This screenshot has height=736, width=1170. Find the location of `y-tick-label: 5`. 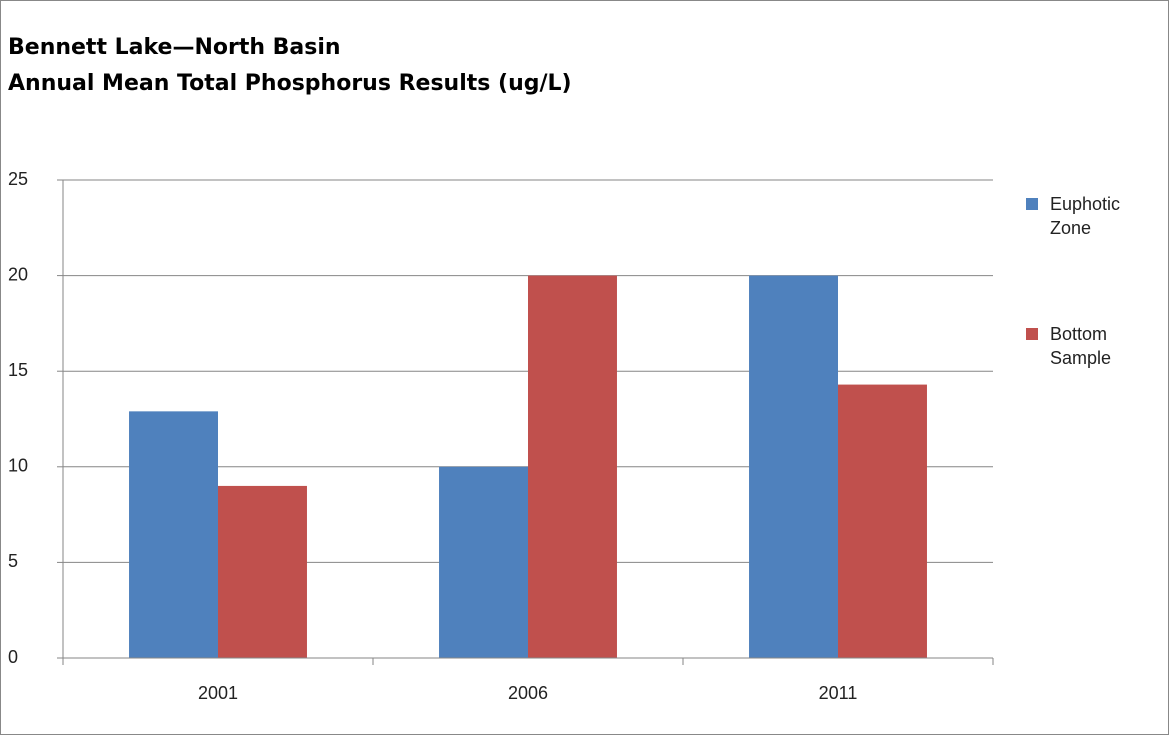

y-tick-label: 5 is located at coordinates (13, 561).